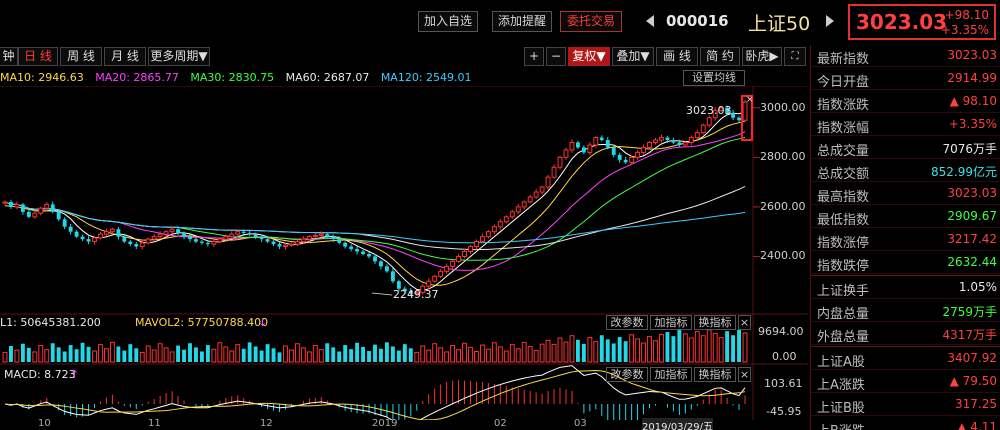 Image resolution: width=1000 pixels, height=430 pixels. What do you see at coordinates (633, 56) in the screenshot?
I see `overlay-dropdown: 叠加▼` at bounding box center [633, 56].